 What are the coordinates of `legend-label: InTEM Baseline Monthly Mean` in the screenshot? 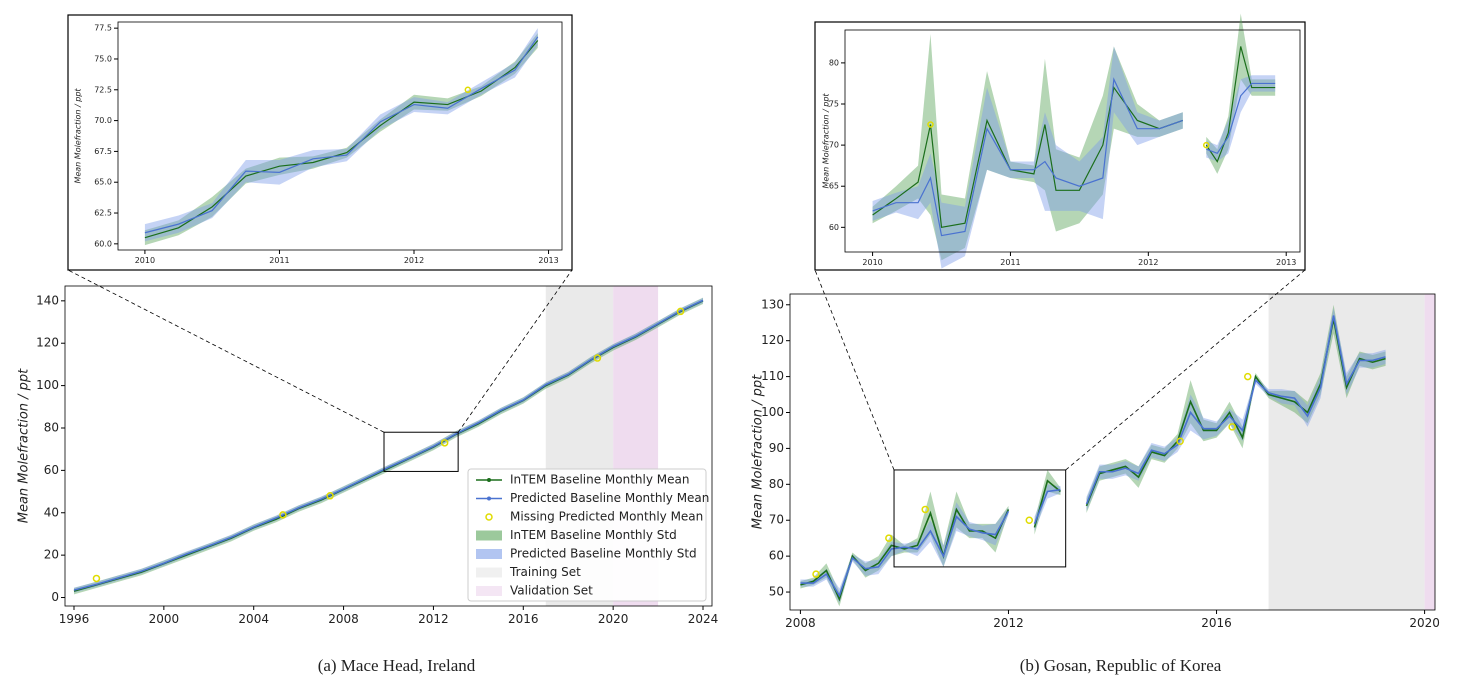 It's located at (599, 480).